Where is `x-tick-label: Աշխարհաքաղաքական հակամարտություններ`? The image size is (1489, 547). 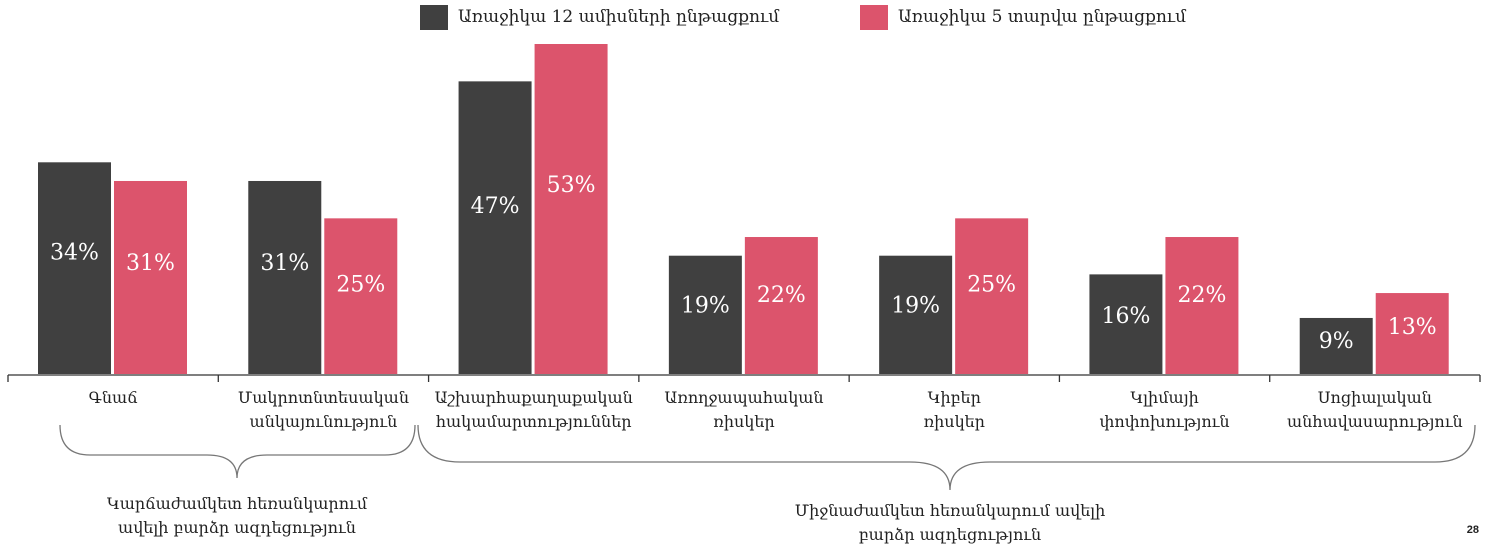 x-tick-label: Աշխարհաքաղաքական հակամարտություններ is located at coordinates (533, 409).